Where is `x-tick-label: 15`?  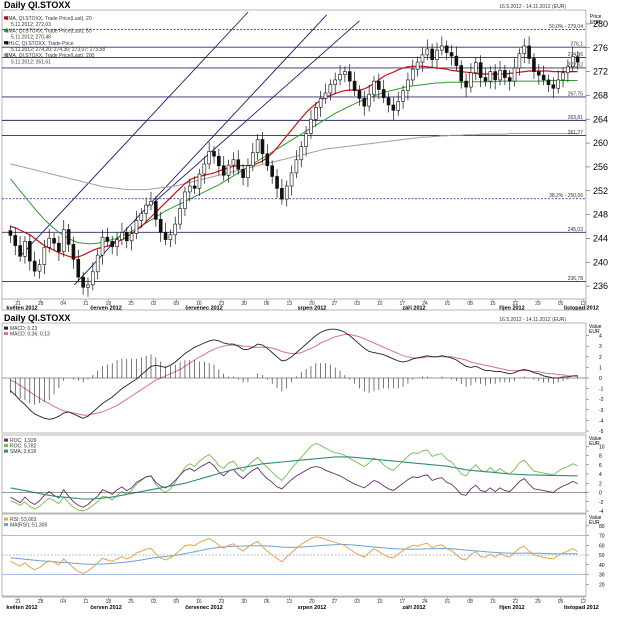
x-tick-label: 15 is located at coordinates (493, 304).